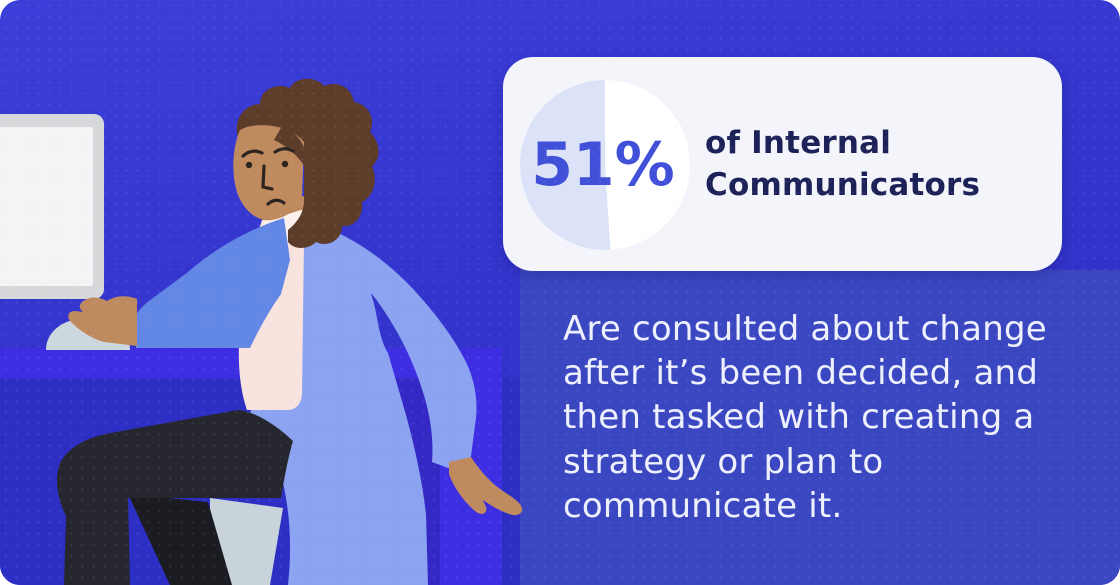 The width and height of the screenshot is (1120, 585). Describe the element at coordinates (213, 283) in the screenshot. I see `coat-sleeve-left` at that location.